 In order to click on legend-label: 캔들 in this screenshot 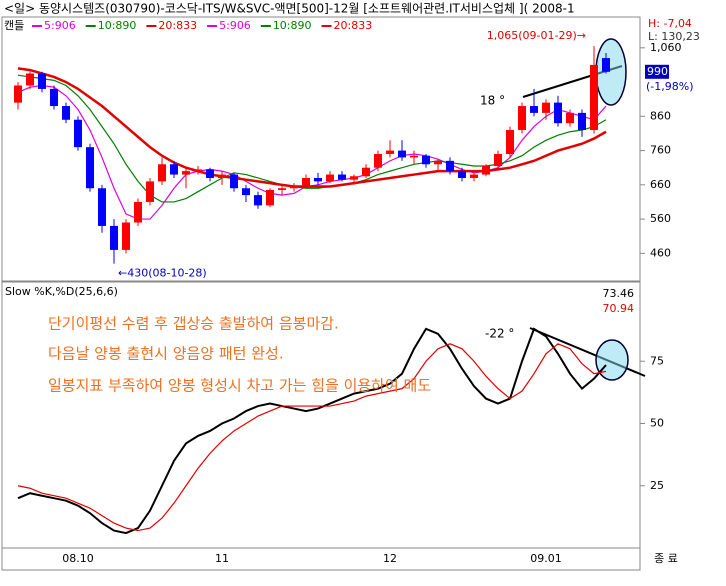, I will do `click(14, 25)`.